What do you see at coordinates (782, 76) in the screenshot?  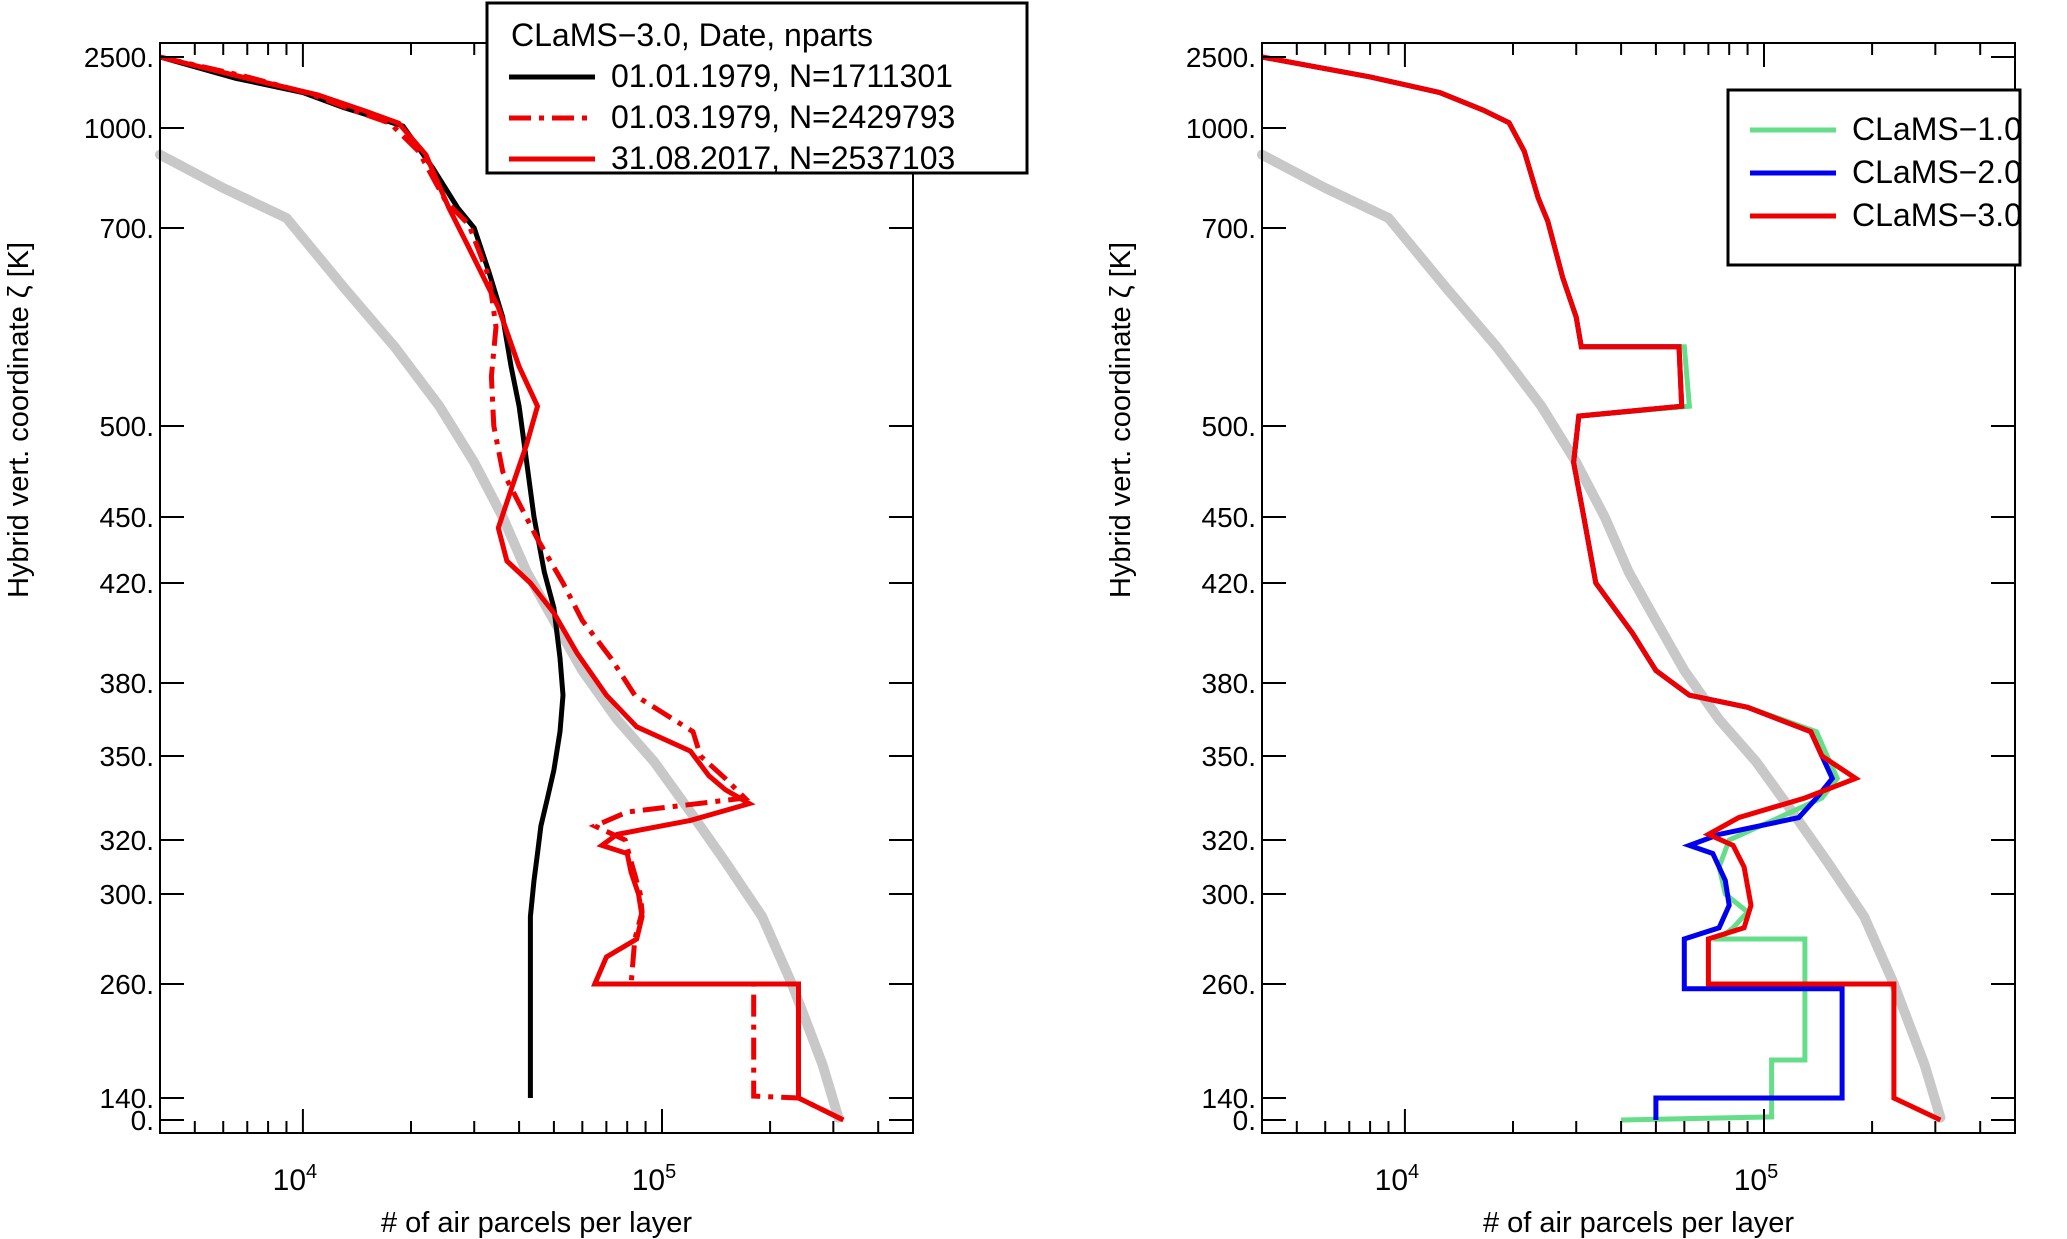 I see `legend-entry-1: 01.01.1979, N=1711301` at bounding box center [782, 76].